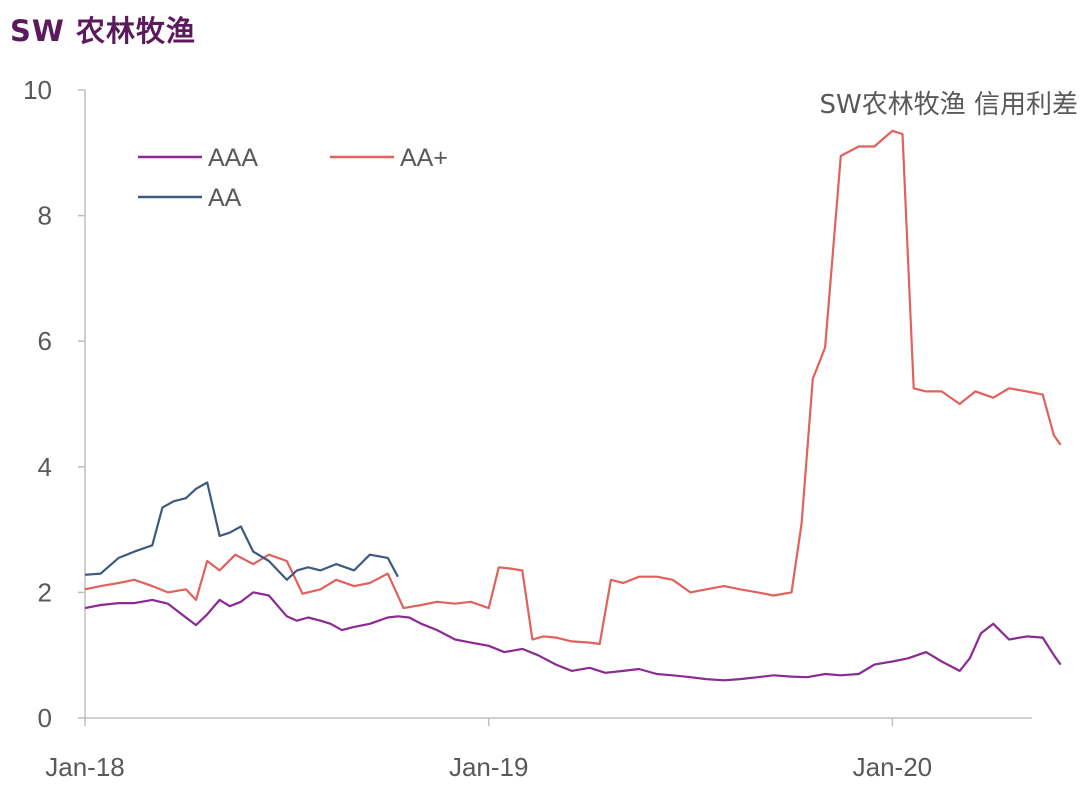 The height and width of the screenshot is (809, 1080). Describe the element at coordinates (489, 767) in the screenshot. I see `x-tick-label: Jan-19` at that location.